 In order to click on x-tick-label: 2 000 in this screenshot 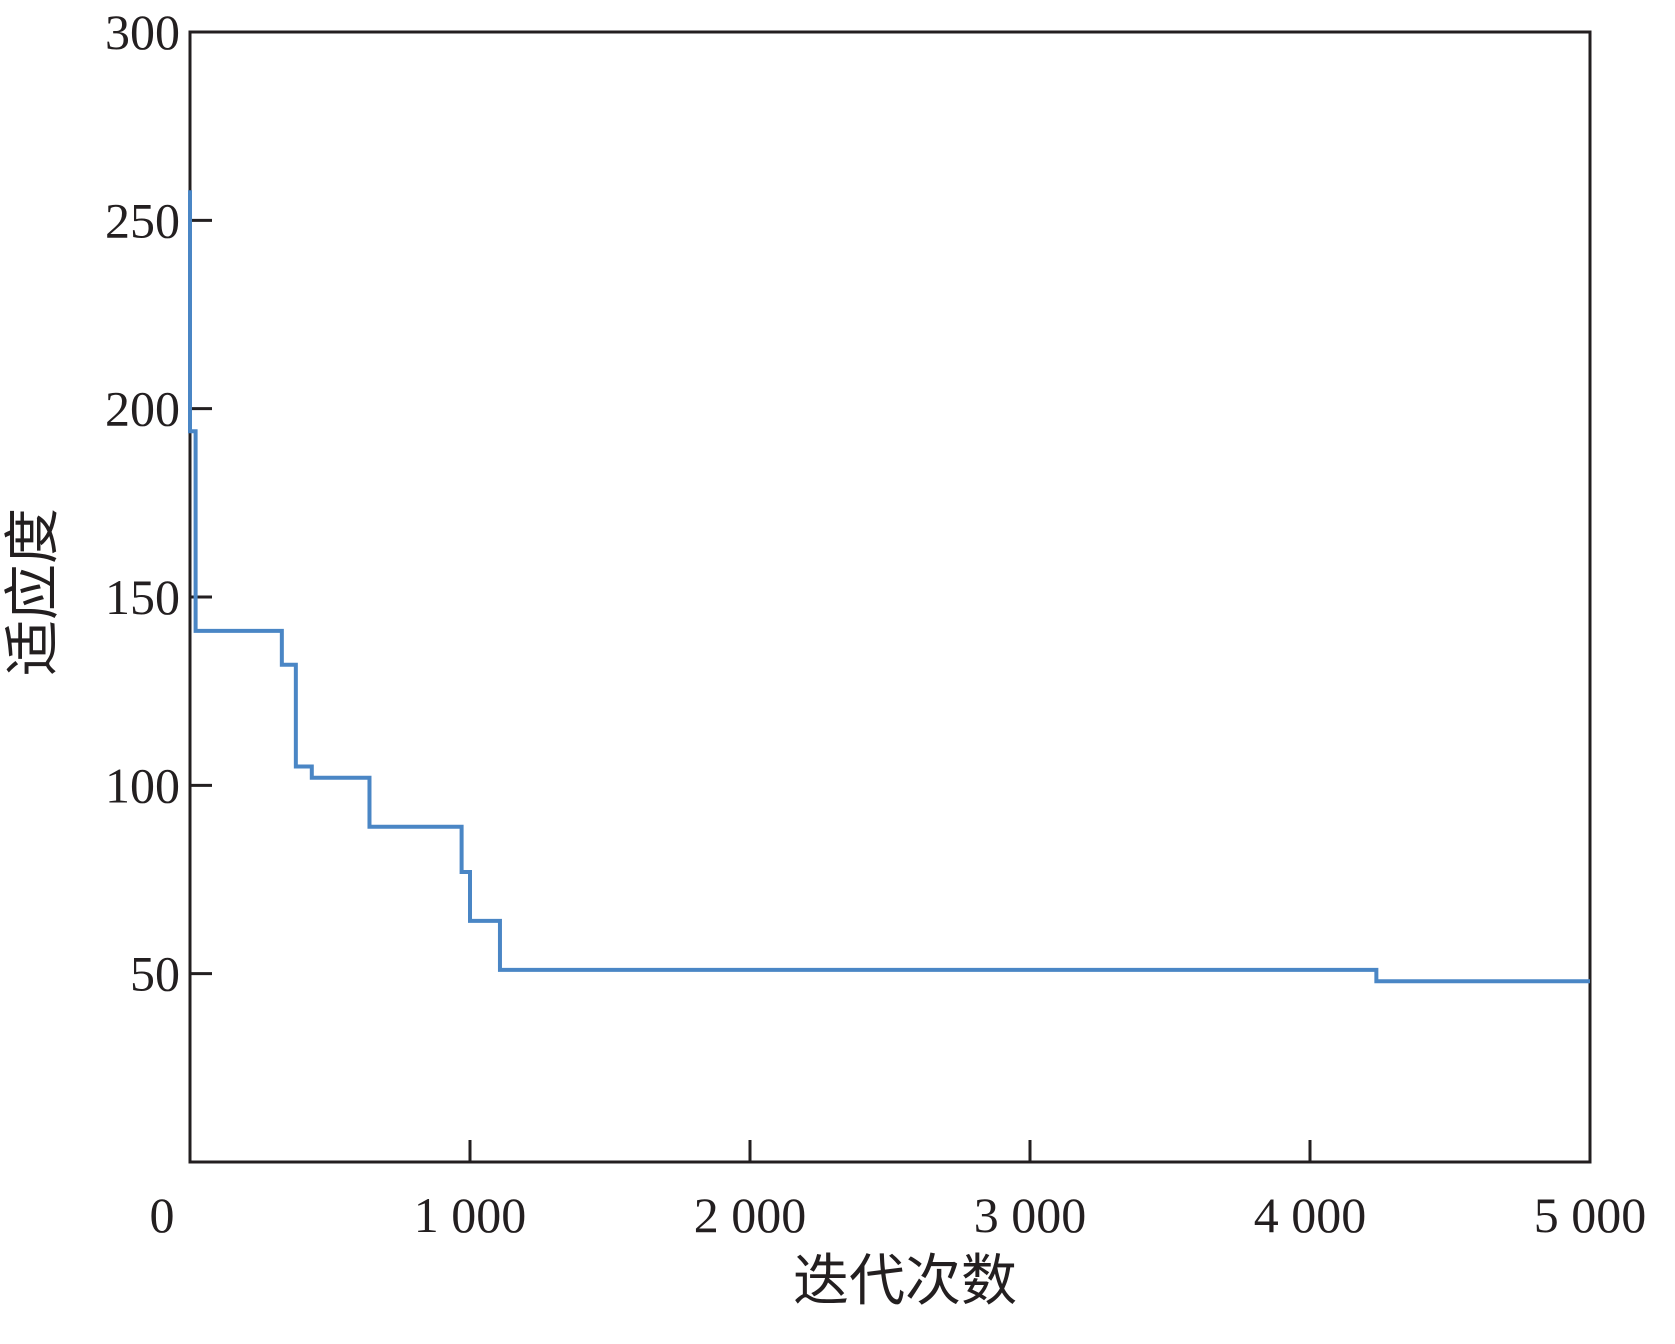, I will do `click(750, 1215)`.